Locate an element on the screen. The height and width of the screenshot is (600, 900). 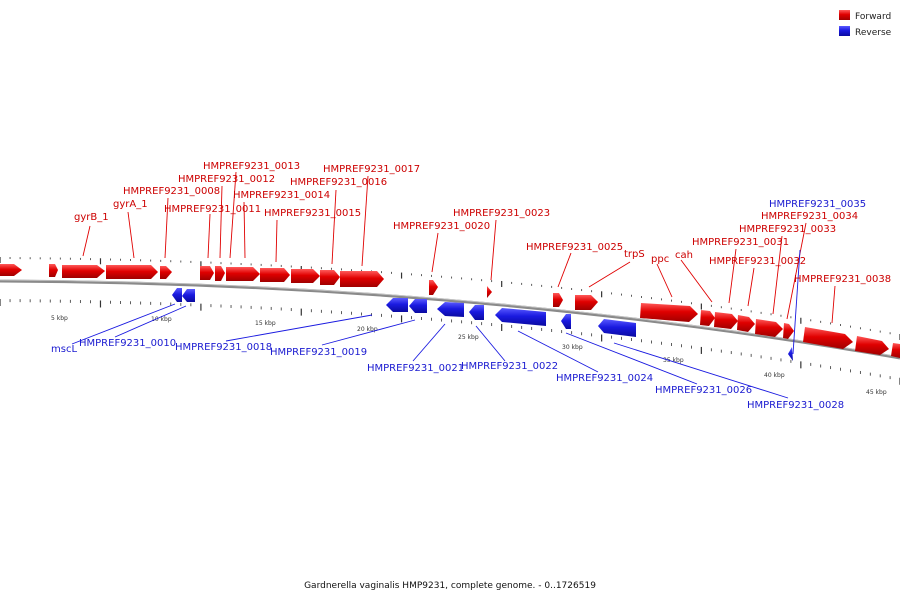
gene-label: HMPREF9231_0022 is located at coordinates (509, 366).